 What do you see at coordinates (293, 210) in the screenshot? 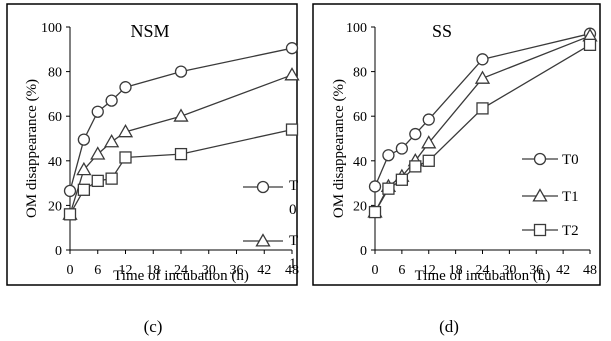
I see `legend-label: 0` at bounding box center [293, 210].